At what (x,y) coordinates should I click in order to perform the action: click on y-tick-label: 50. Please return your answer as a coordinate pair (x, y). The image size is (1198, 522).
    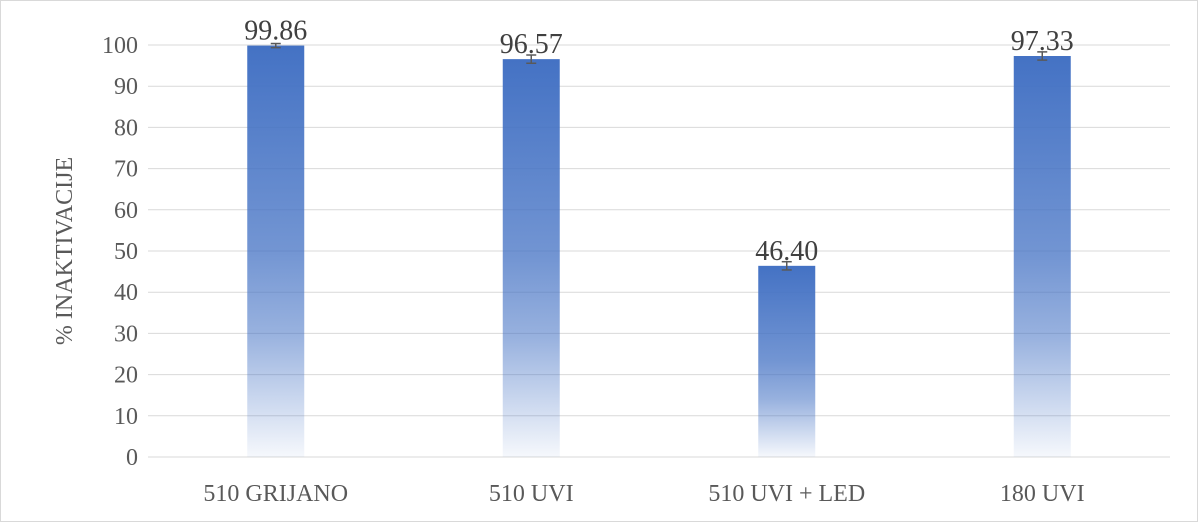
    Looking at the image, I should click on (126, 252).